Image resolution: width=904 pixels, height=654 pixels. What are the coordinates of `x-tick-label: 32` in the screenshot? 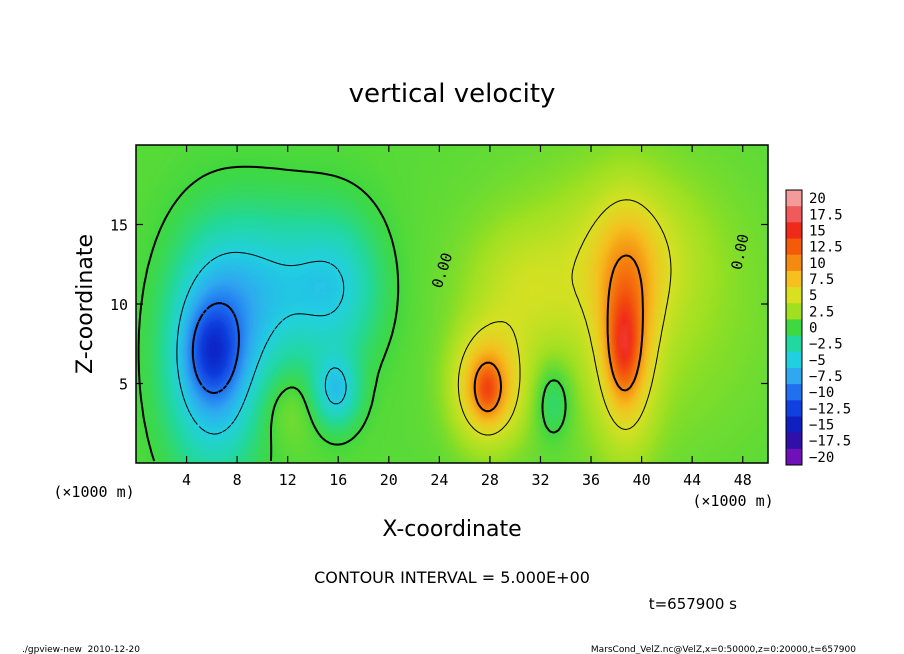 It's located at (540, 480).